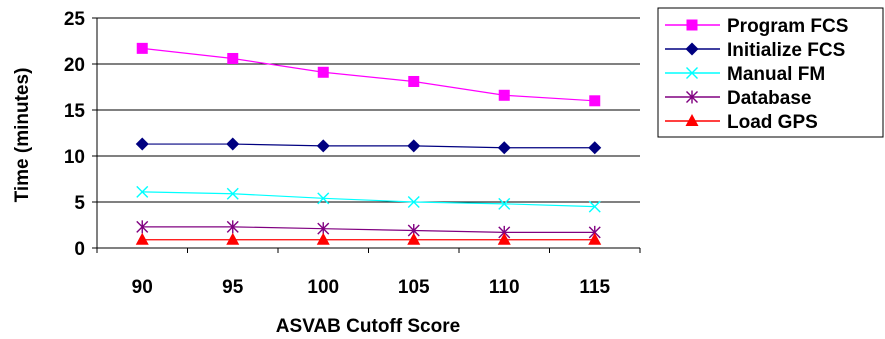  What do you see at coordinates (142, 287) in the screenshot?
I see `x-tick-label: 90` at bounding box center [142, 287].